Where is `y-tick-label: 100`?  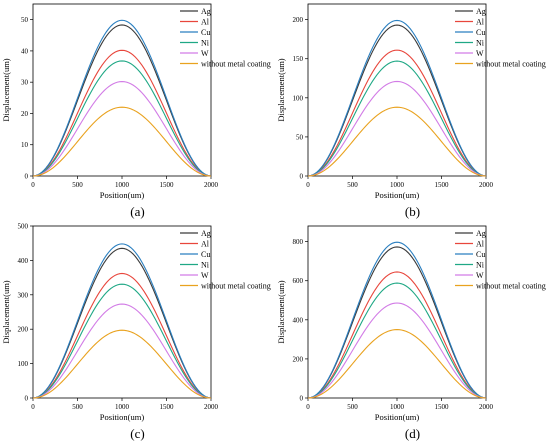 y-tick-label: 100 is located at coordinates (298, 98).